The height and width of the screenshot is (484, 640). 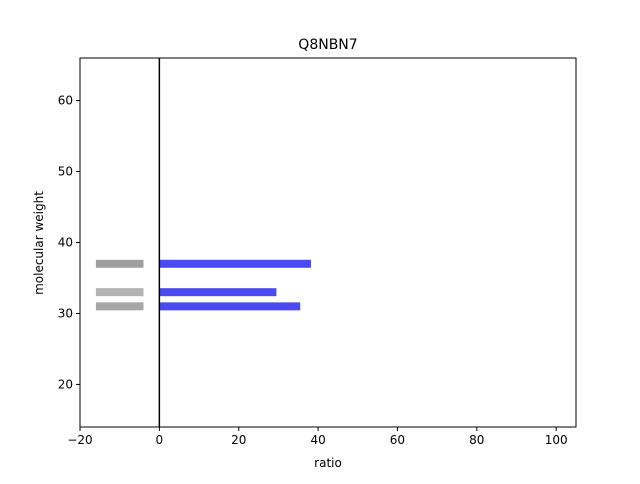 I want to click on y-axis-label: molecular weight, so click(x=39, y=243).